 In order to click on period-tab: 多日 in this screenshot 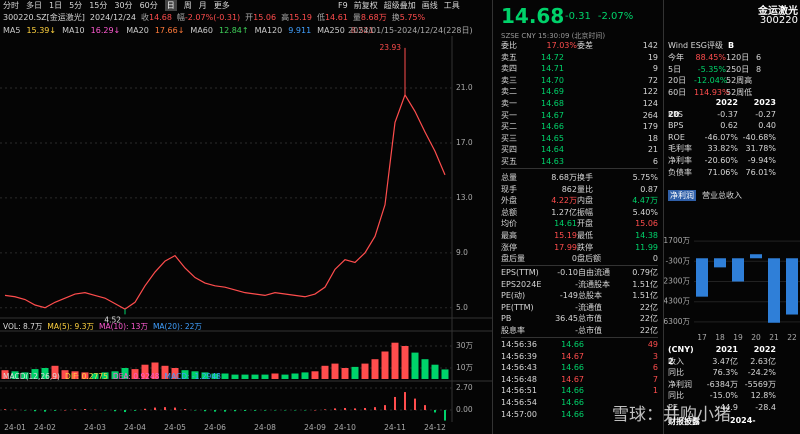, I will do `click(34, 5)`.